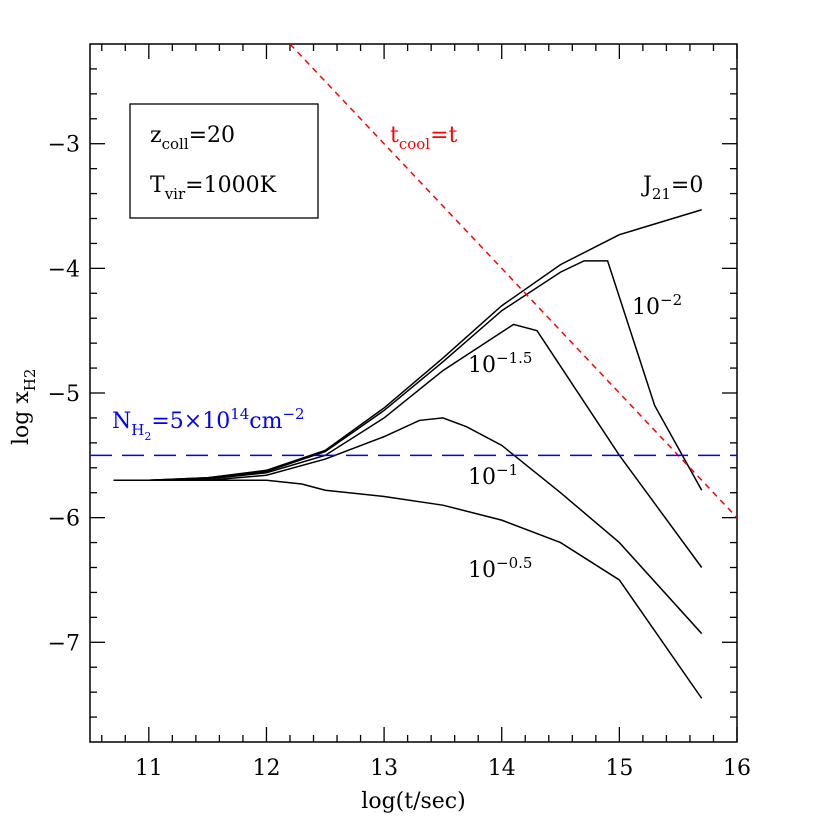  Describe the element at coordinates (121, 421) in the screenshot. I see `line-label-part: N` at that location.